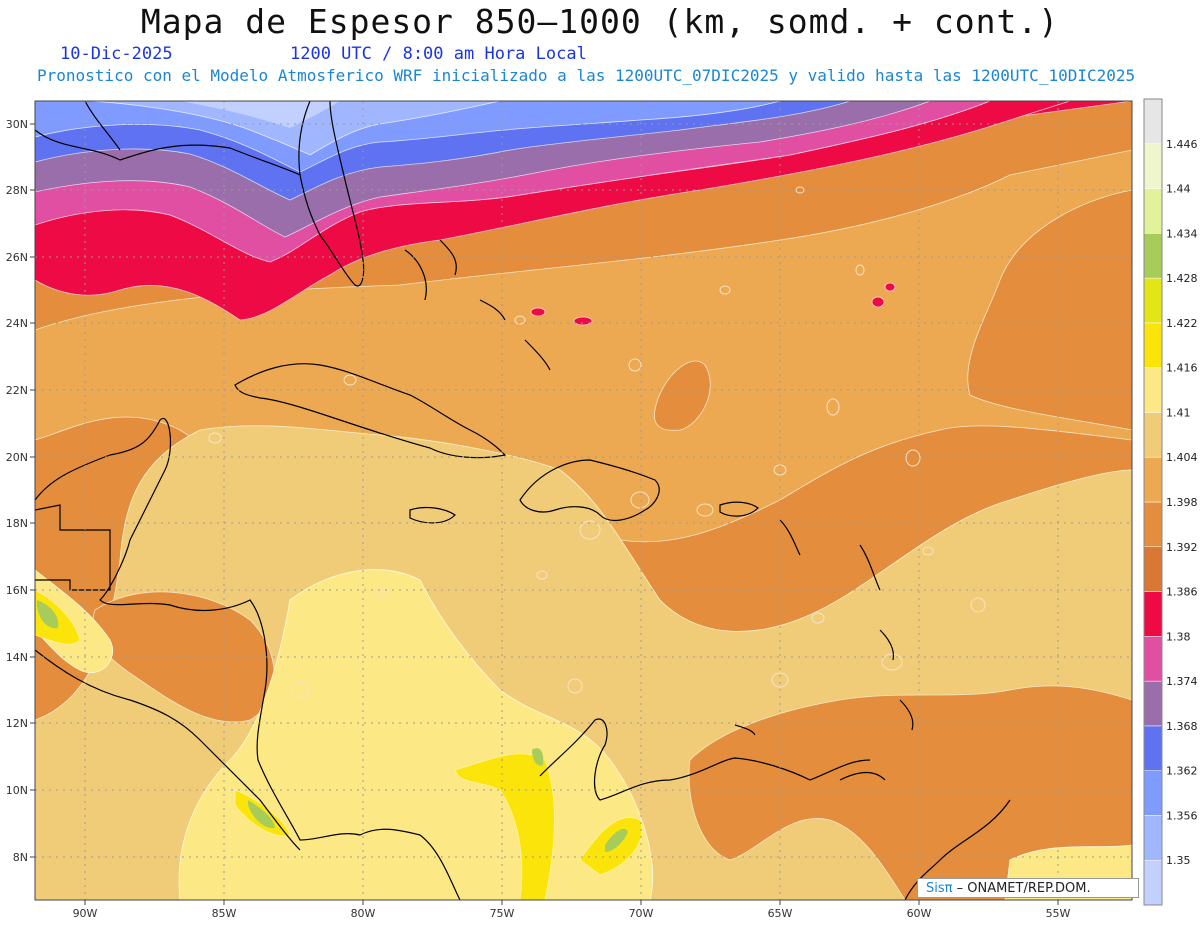 This screenshot has width=1200, height=927. I want to click on colorbar-label: 1.392, so click(1182, 547).